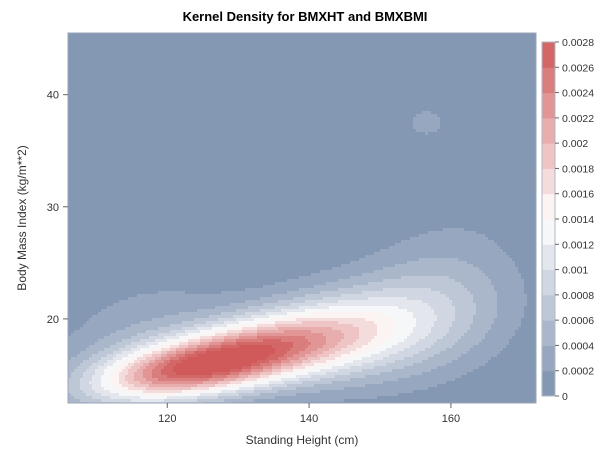  What do you see at coordinates (305, 16) in the screenshot?
I see `chart-title: Kernel Density for BMXHT and BMXBMI` at bounding box center [305, 16].